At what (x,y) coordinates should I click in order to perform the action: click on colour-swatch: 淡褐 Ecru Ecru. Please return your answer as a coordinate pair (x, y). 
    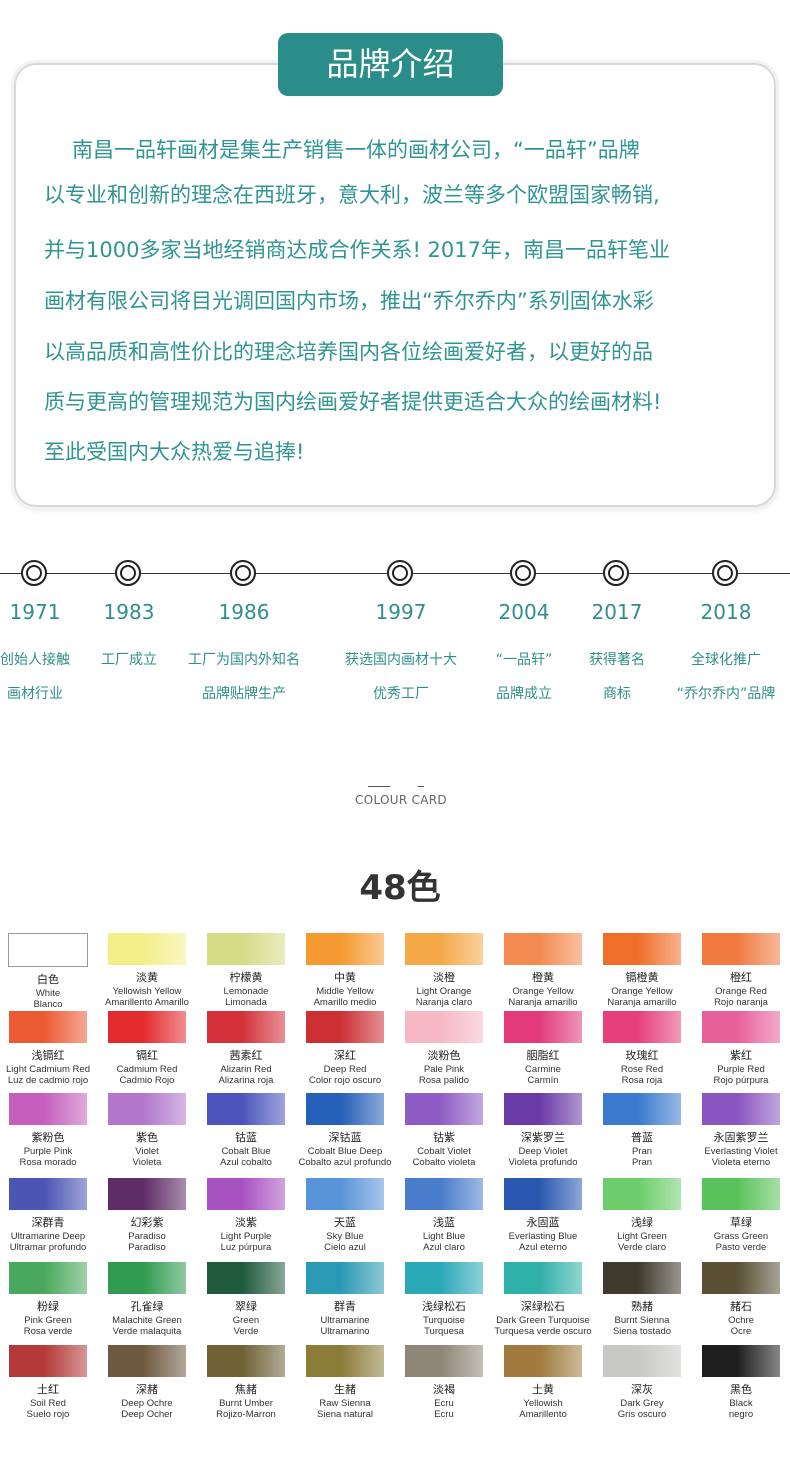
    Looking at the image, I should click on (444, 1382).